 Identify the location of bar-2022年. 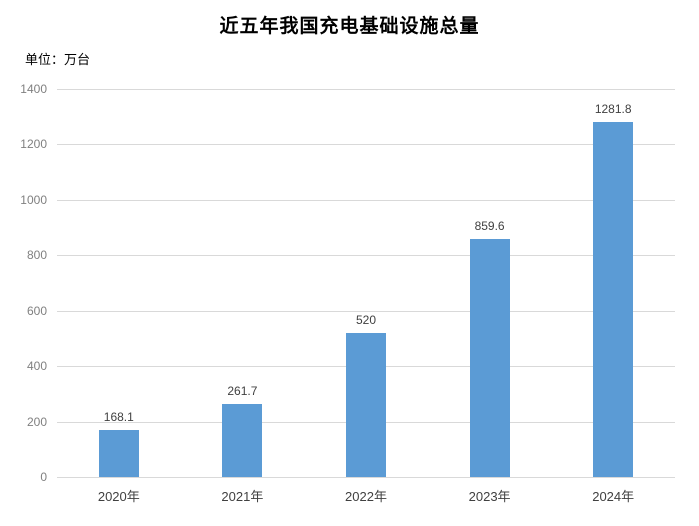
(366, 404).